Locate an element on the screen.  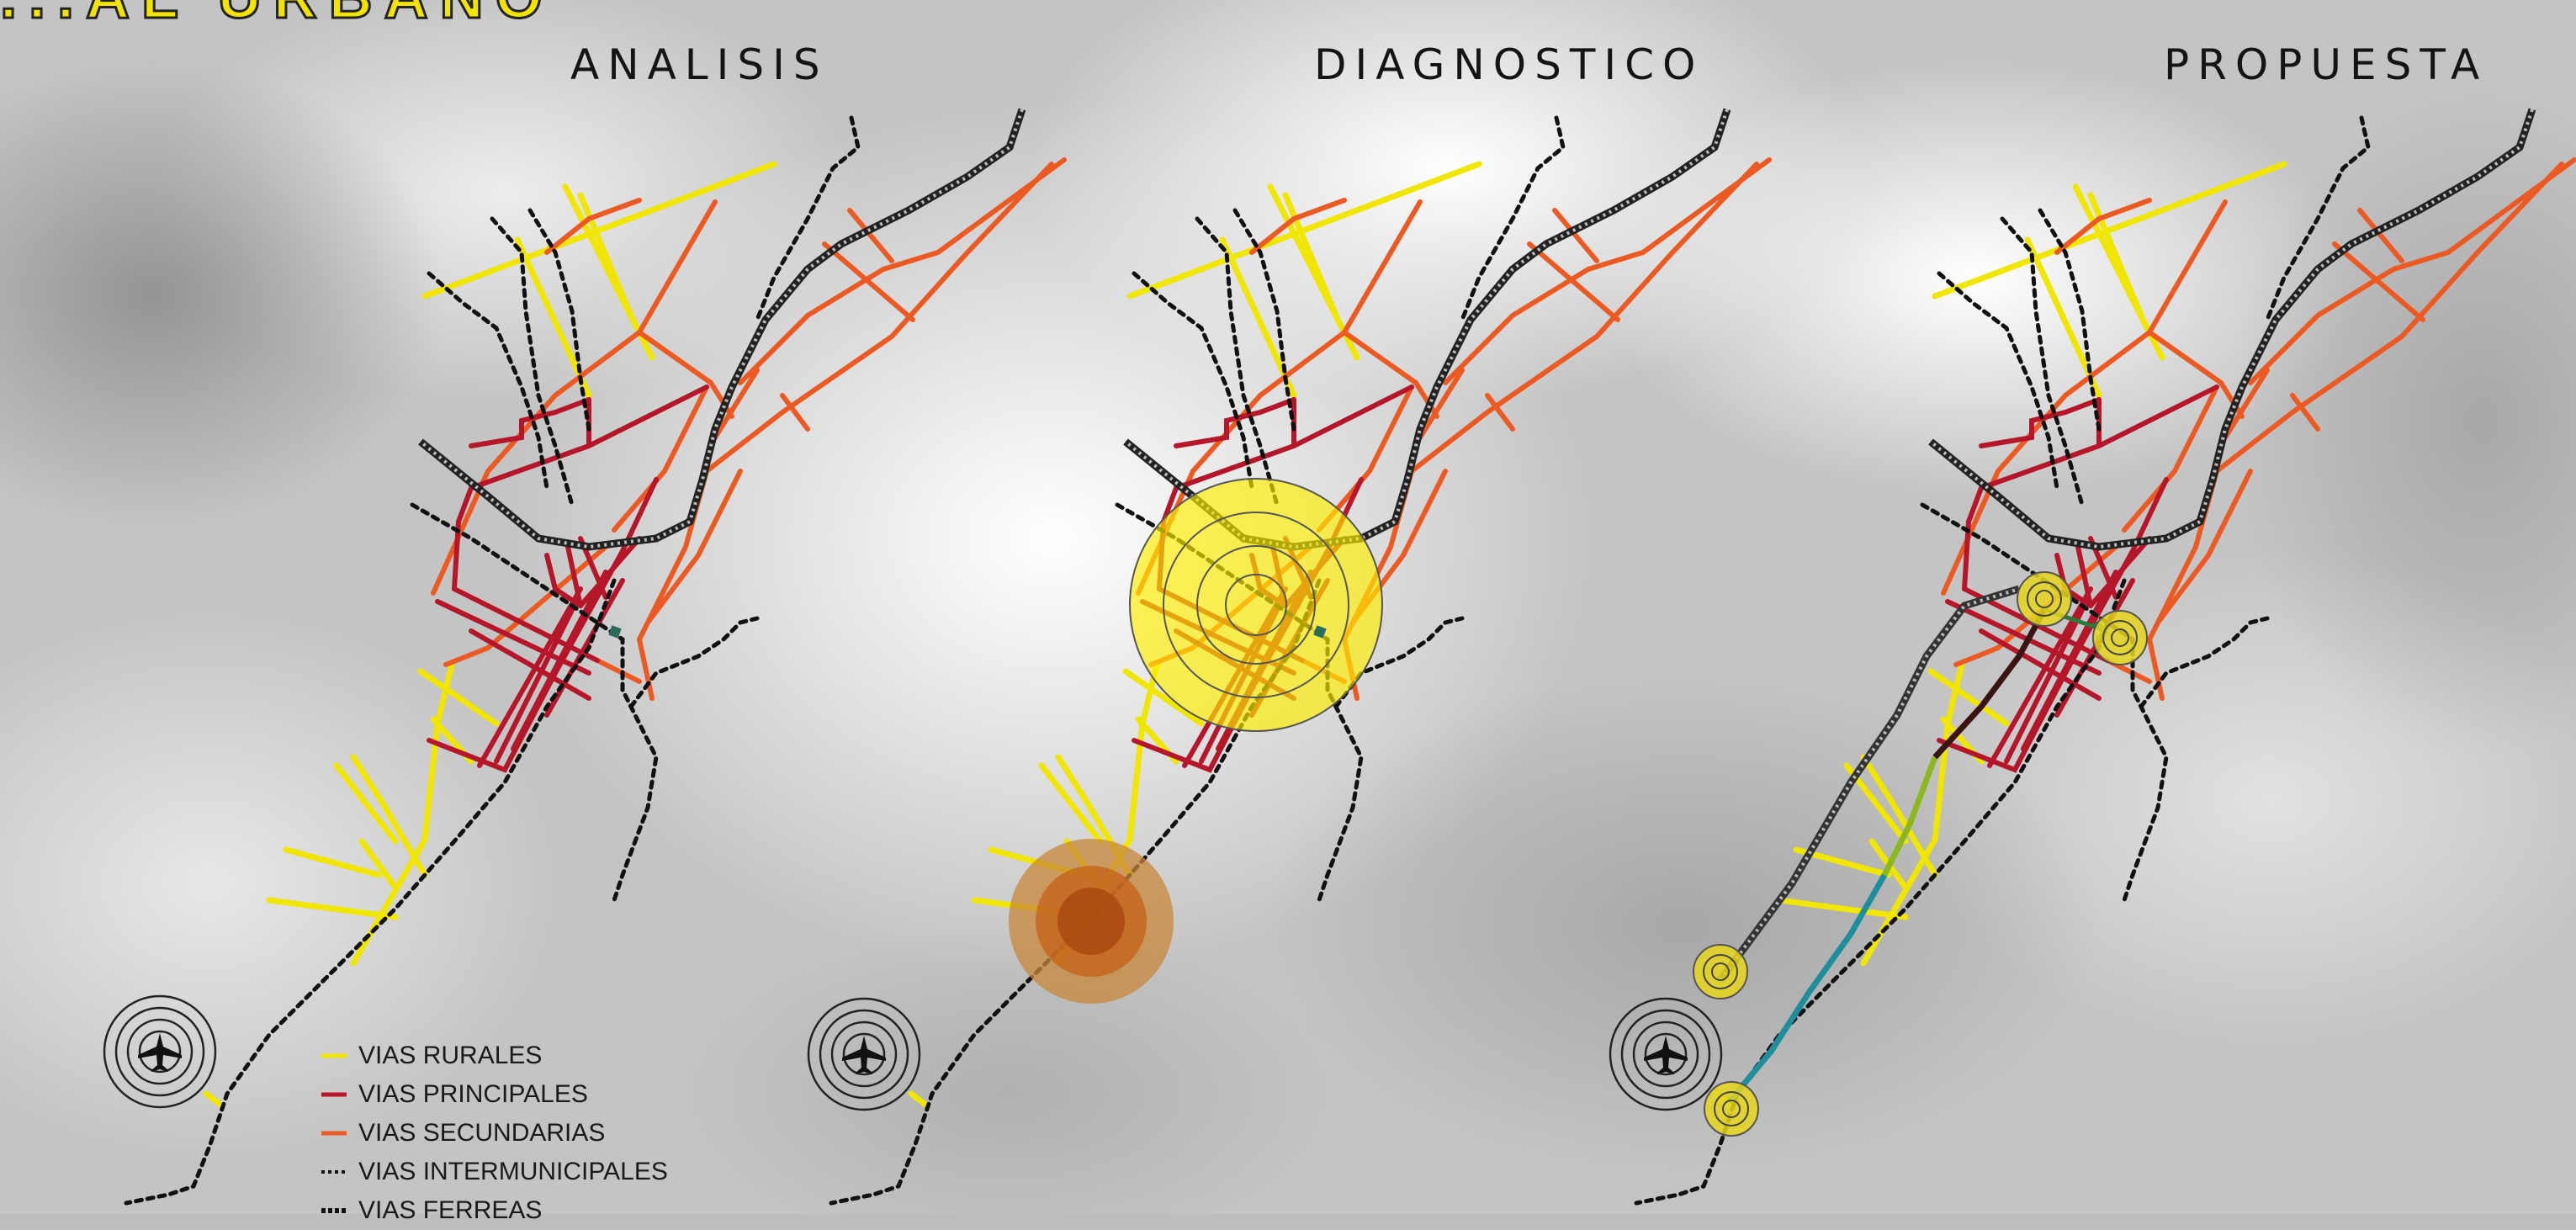
legend-item-rural: VIAS RURALES is located at coordinates (494, 1055).